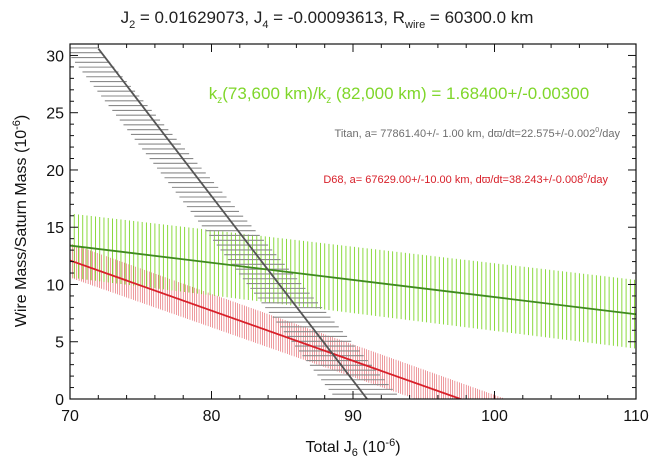 The width and height of the screenshot is (654, 458). I want to click on x-tick-label: 70, so click(70, 416).